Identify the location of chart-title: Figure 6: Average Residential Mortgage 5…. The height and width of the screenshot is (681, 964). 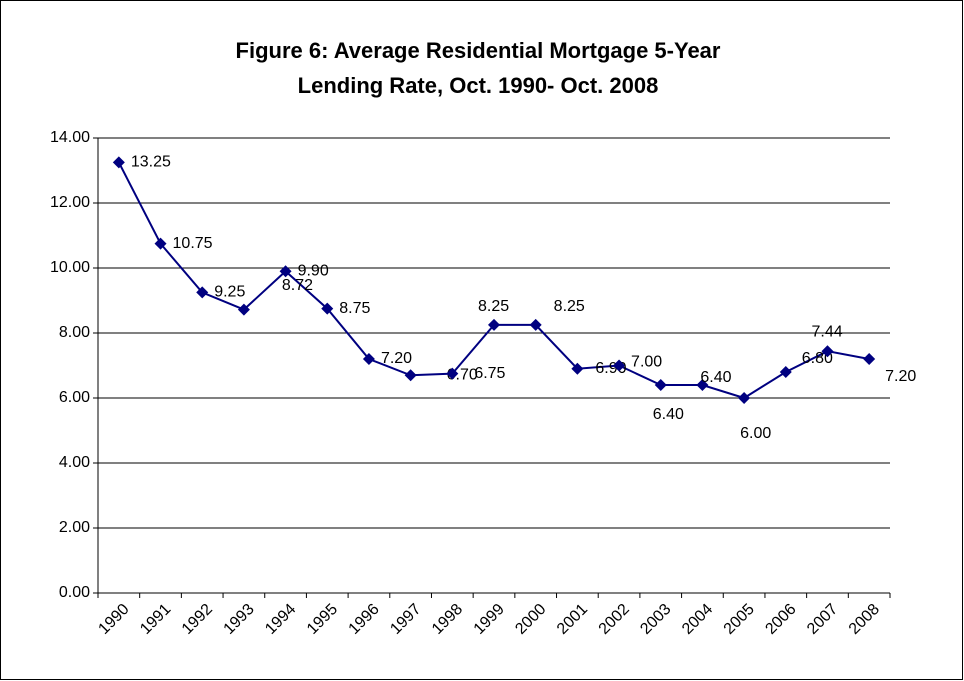
(478, 50).